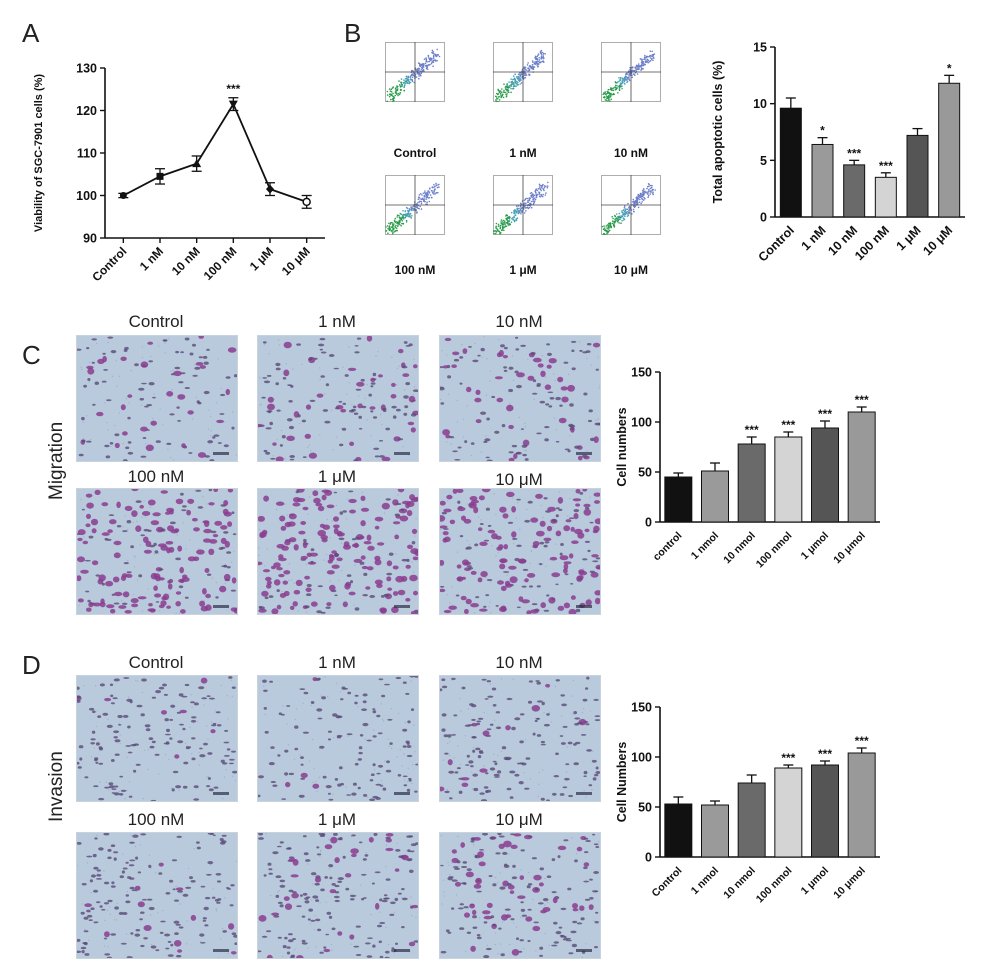 Image resolution: width=1000 pixels, height=964 pixels. What do you see at coordinates (788, 479) in the screenshot?
I see `bar` at bounding box center [788, 479].